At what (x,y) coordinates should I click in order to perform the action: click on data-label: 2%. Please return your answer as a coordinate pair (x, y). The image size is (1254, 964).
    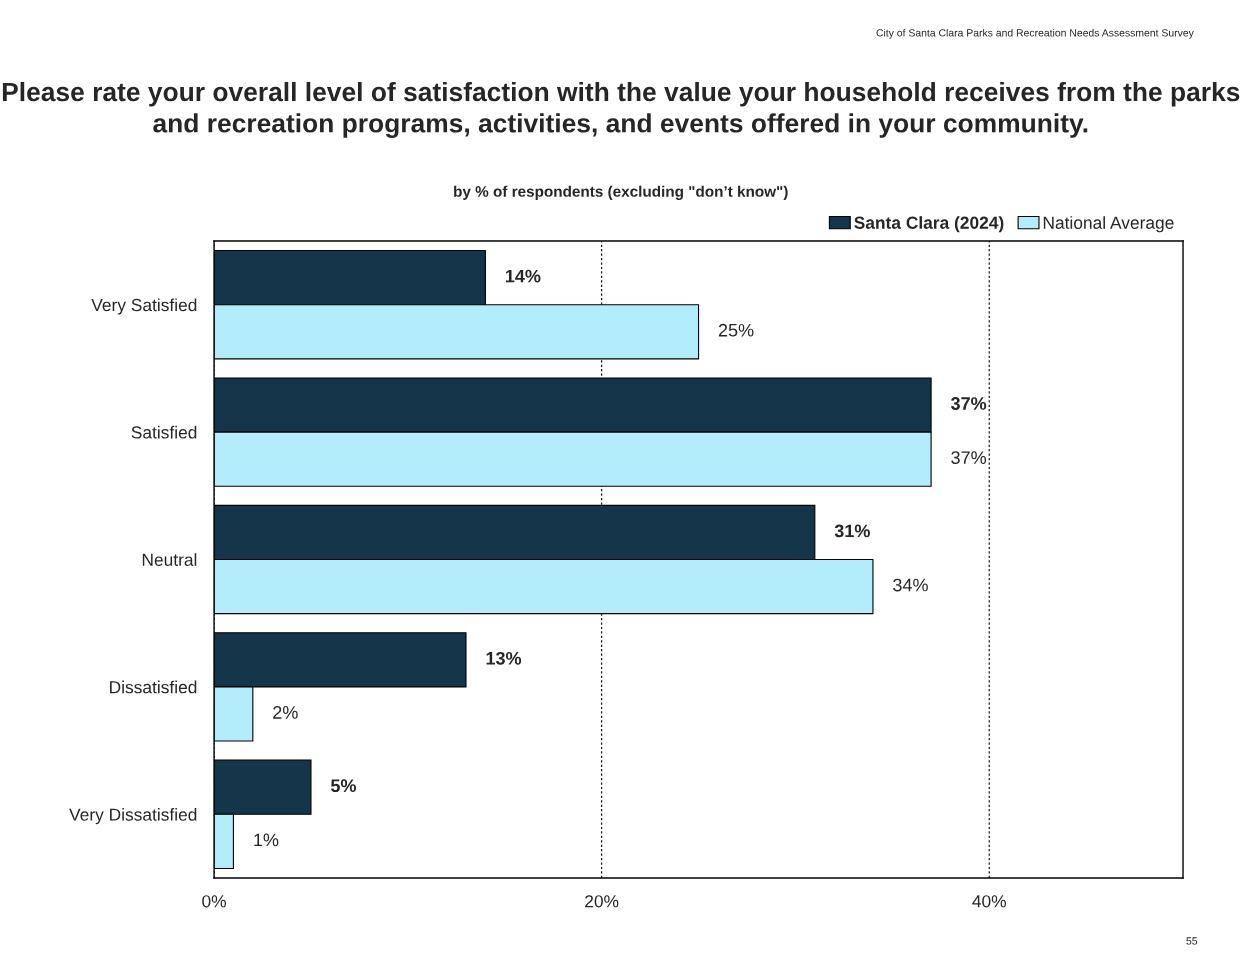
    Looking at the image, I should click on (285, 712).